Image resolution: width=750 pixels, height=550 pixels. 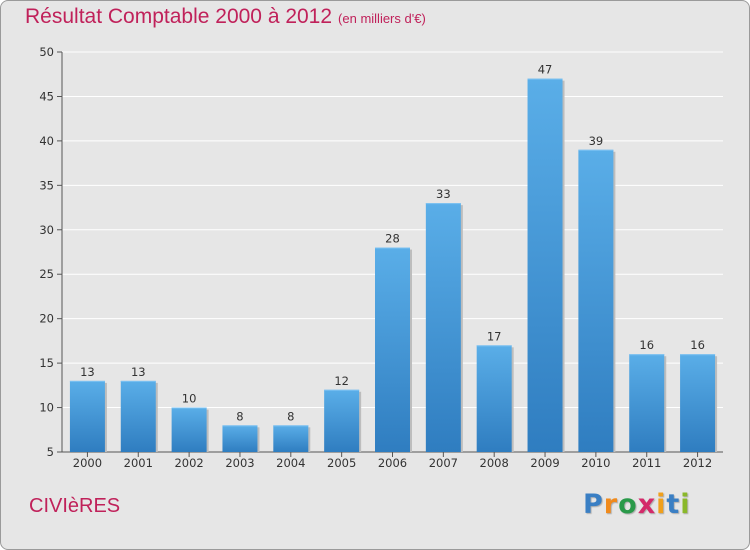 I want to click on bar-2007, so click(x=443, y=327).